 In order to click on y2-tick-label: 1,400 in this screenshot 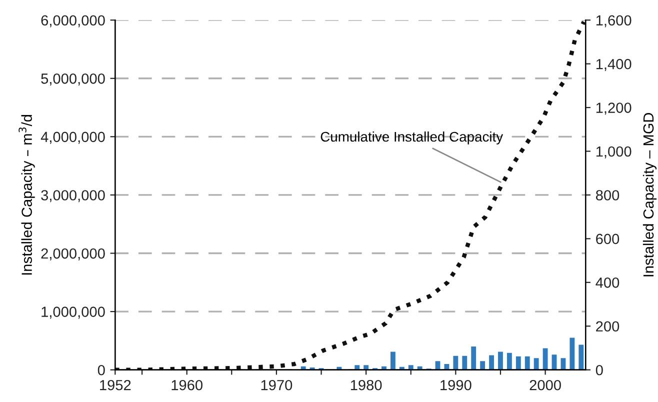, I will do `click(614, 64)`.